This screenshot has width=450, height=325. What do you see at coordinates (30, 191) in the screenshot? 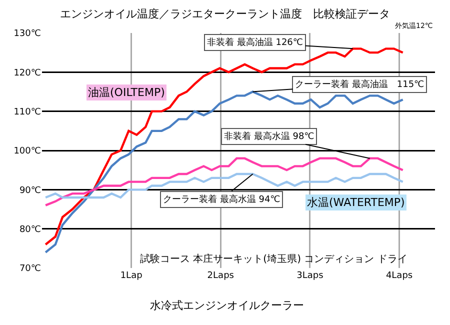
I see `y-tick-label: 90℃` at bounding box center [30, 191].